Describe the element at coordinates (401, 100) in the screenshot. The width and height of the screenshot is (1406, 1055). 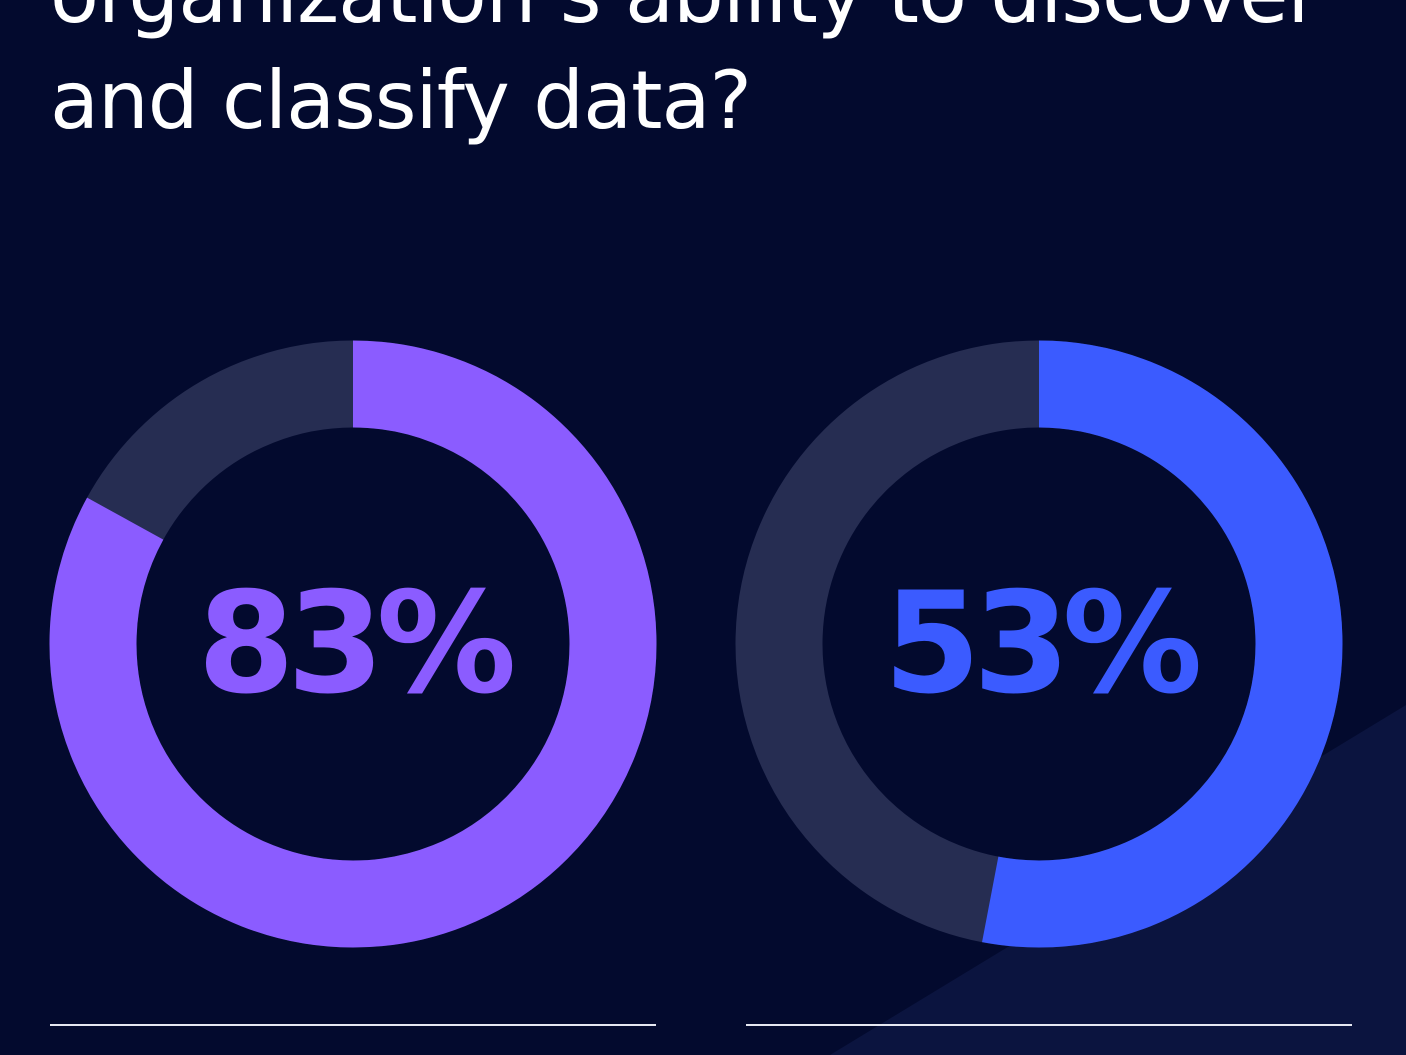
I see `headline-line-2: and classify data?` at that location.